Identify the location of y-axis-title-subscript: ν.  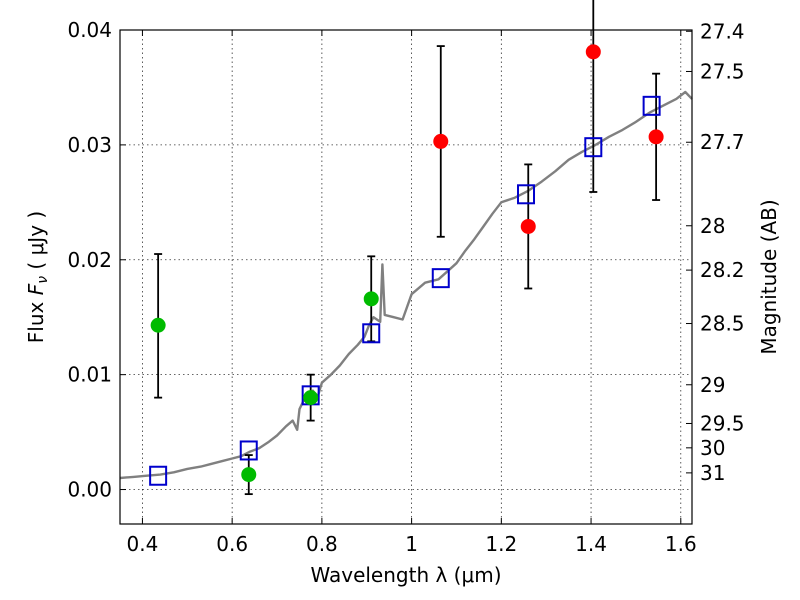
(43, 280).